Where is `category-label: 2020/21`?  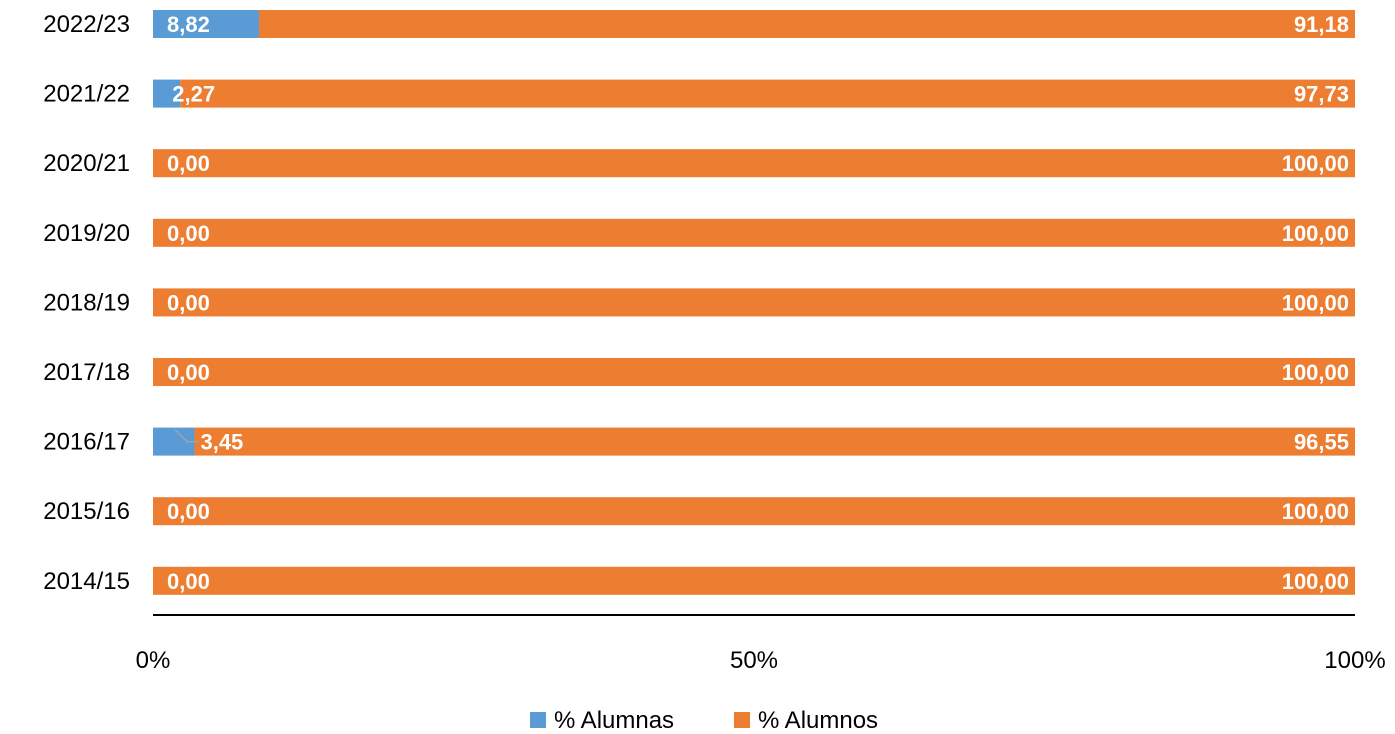
category-label: 2020/21 is located at coordinates (86, 163).